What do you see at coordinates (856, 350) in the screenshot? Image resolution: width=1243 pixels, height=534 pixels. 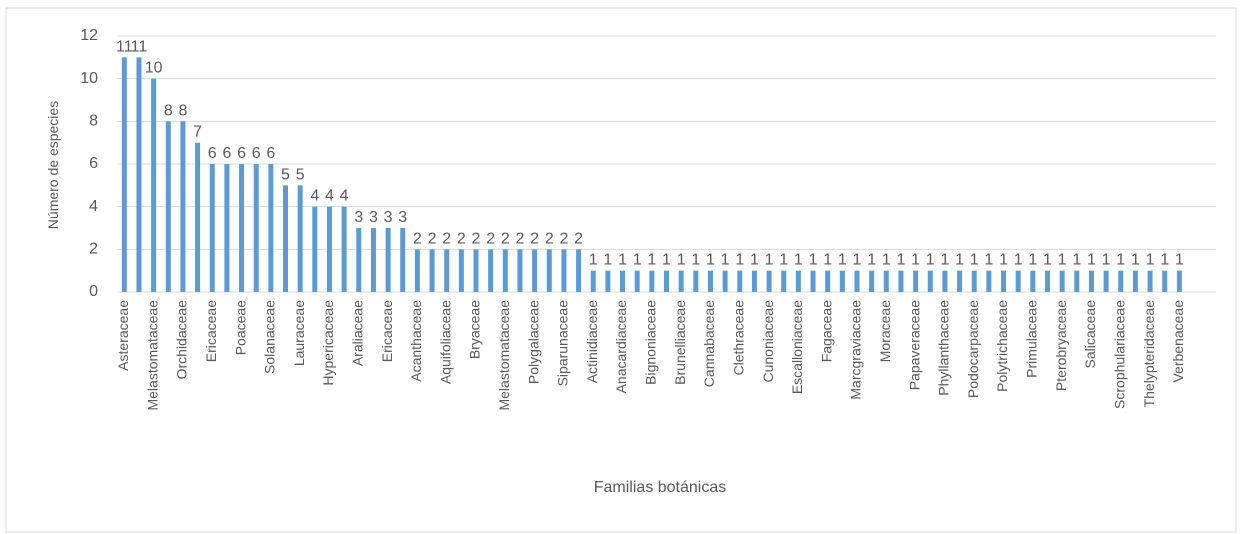 I see `x-tick-label: Marcgraviaceae` at bounding box center [856, 350].